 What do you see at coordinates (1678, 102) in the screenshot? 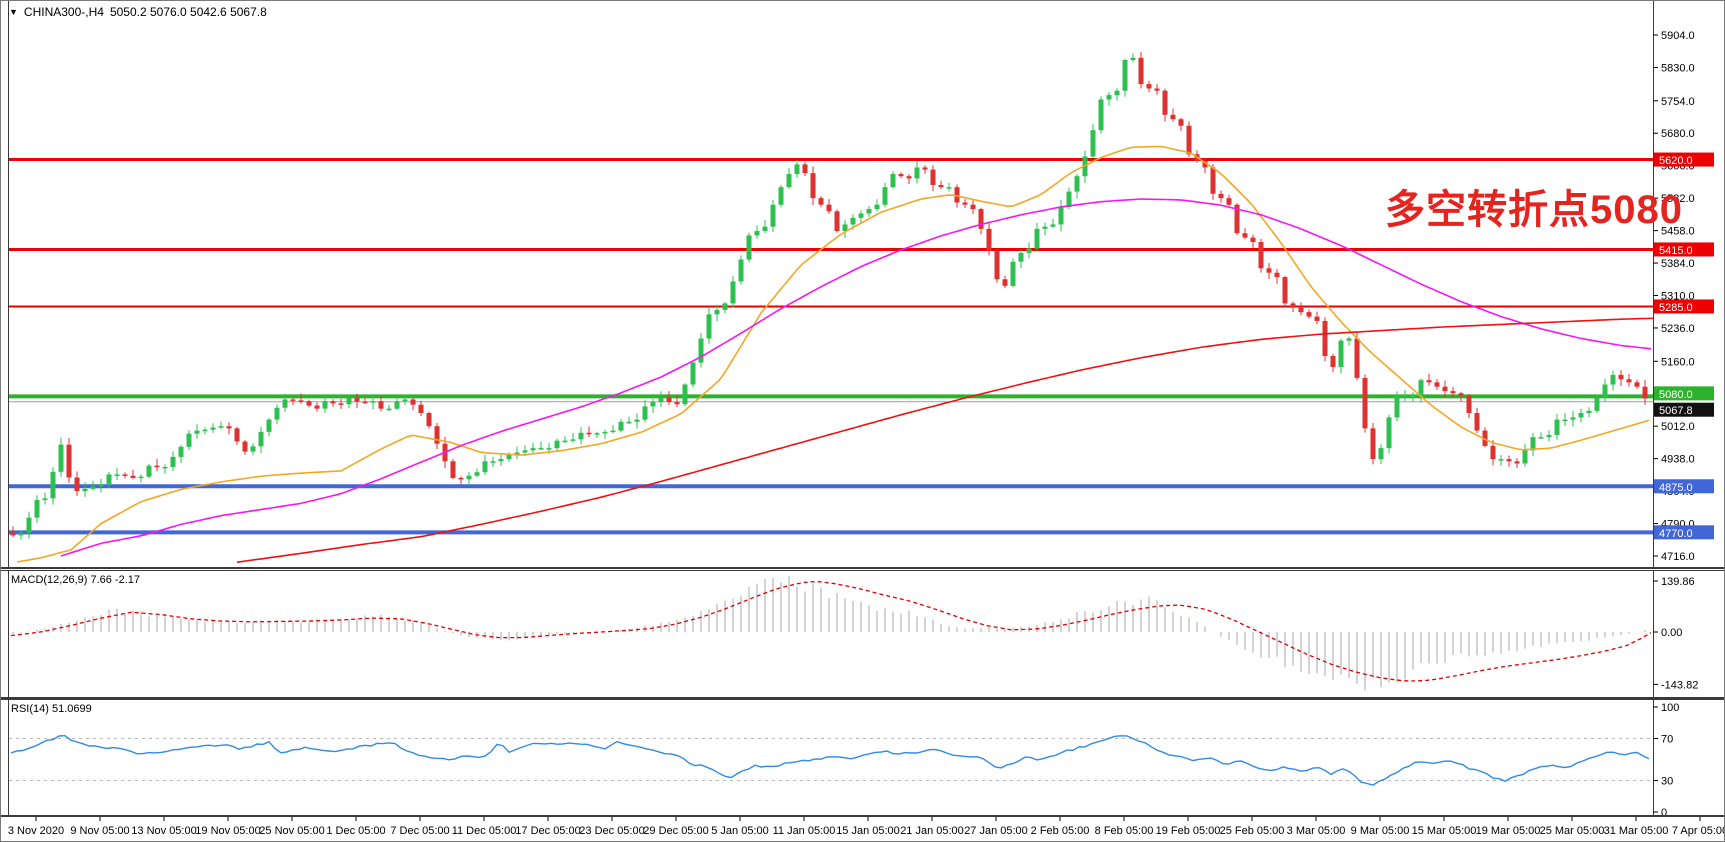
I see `price-tick-label: 5754.0` at bounding box center [1678, 102].